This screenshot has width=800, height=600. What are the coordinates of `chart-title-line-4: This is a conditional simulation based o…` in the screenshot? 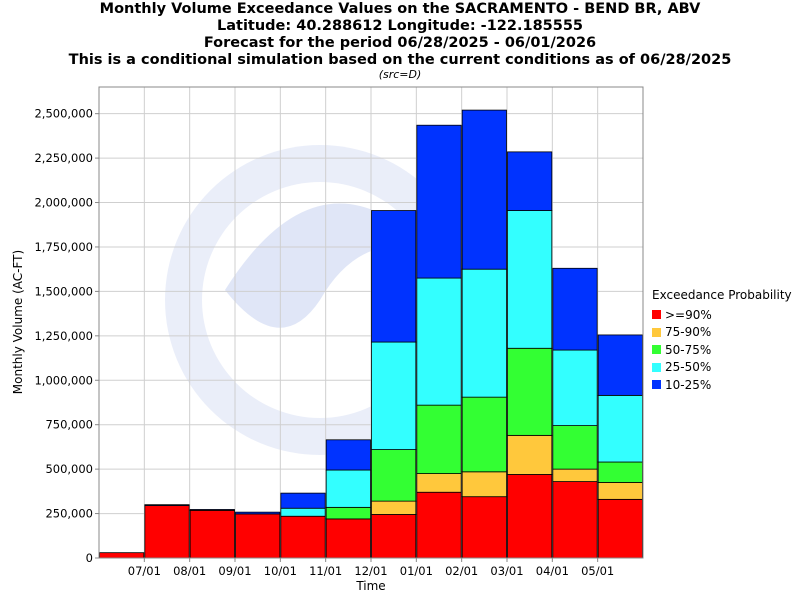 It's located at (400, 60).